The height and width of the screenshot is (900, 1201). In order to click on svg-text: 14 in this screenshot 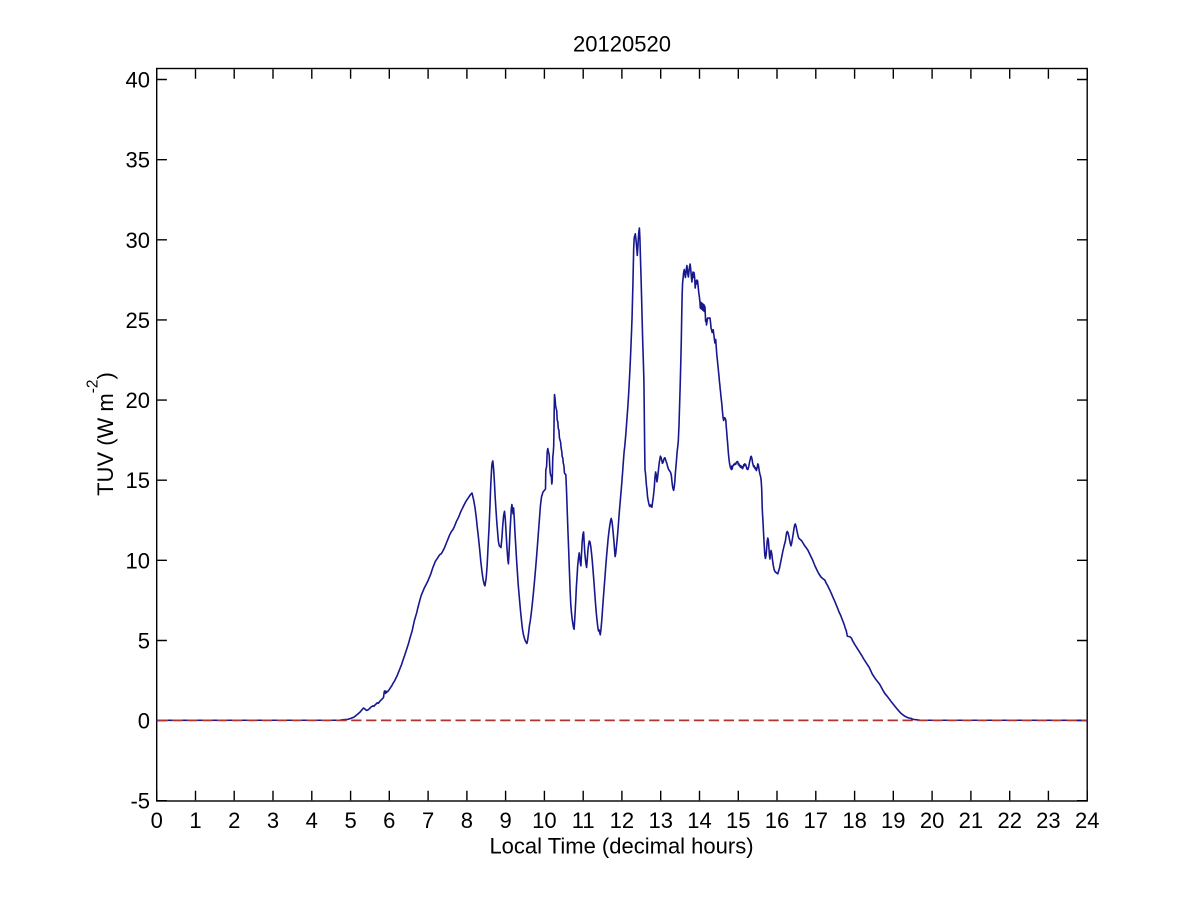, I will do `click(699, 820)`.